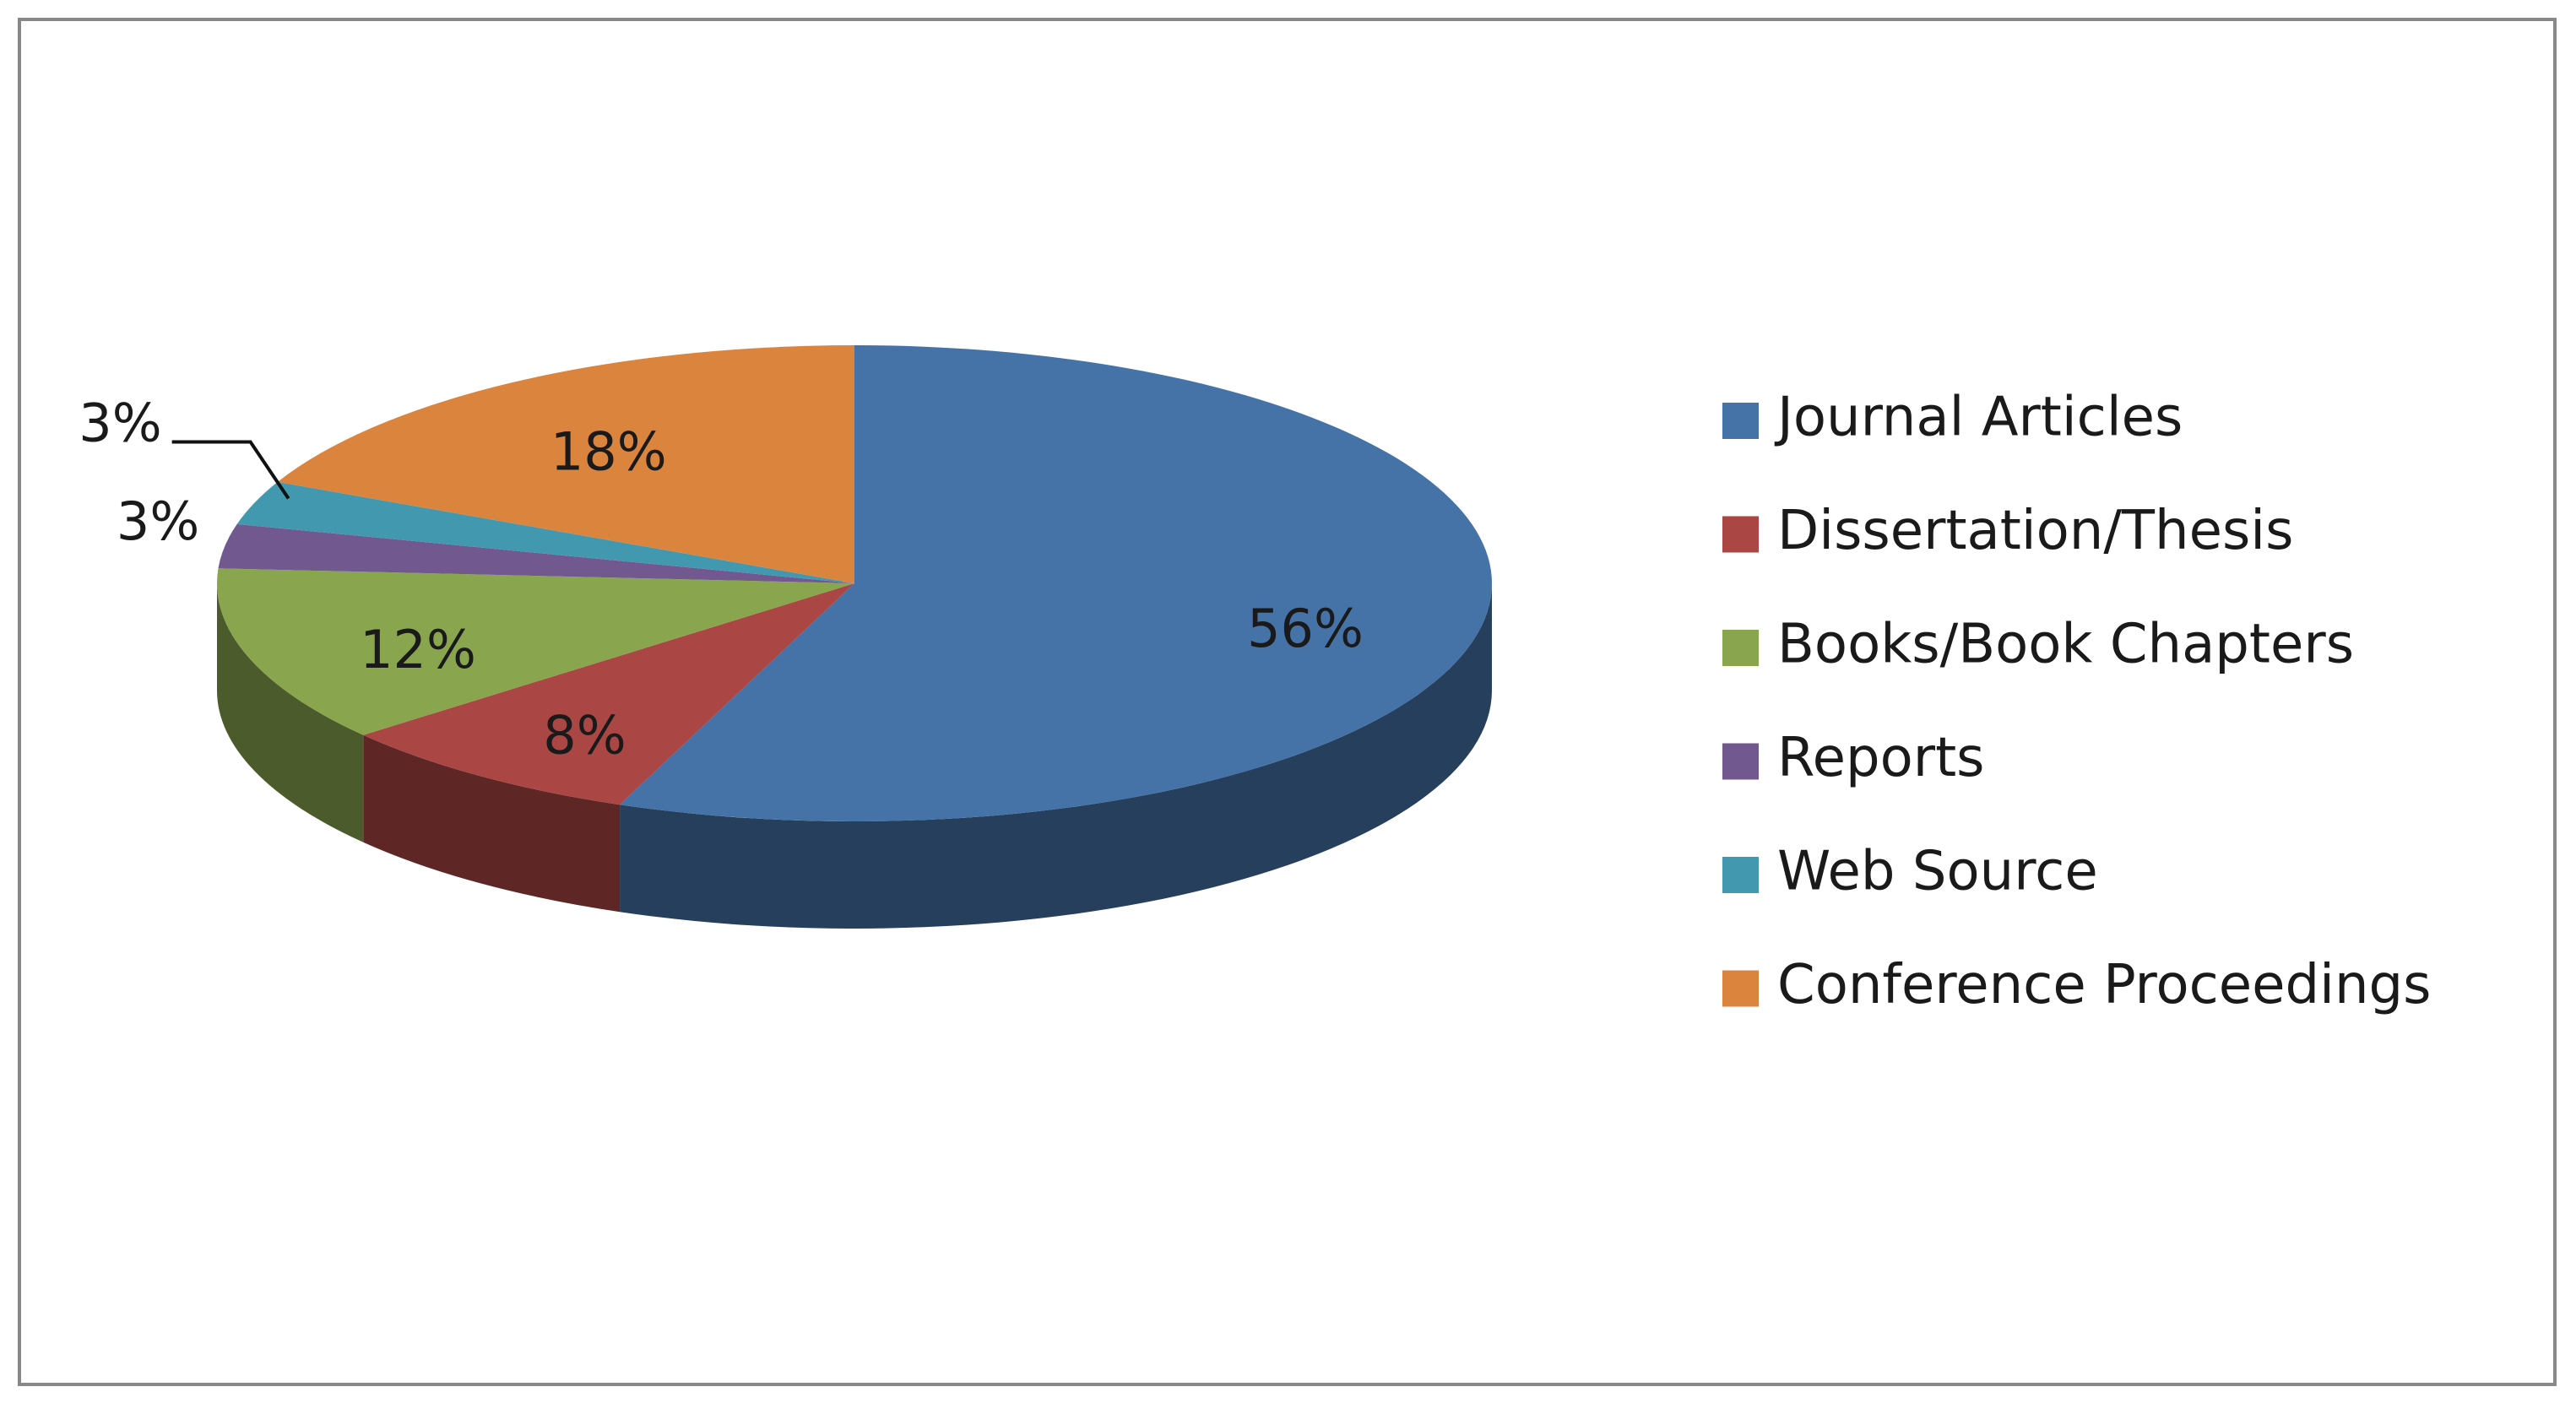  What do you see at coordinates (1305, 628) in the screenshot?
I see `data-label: 56%` at bounding box center [1305, 628].